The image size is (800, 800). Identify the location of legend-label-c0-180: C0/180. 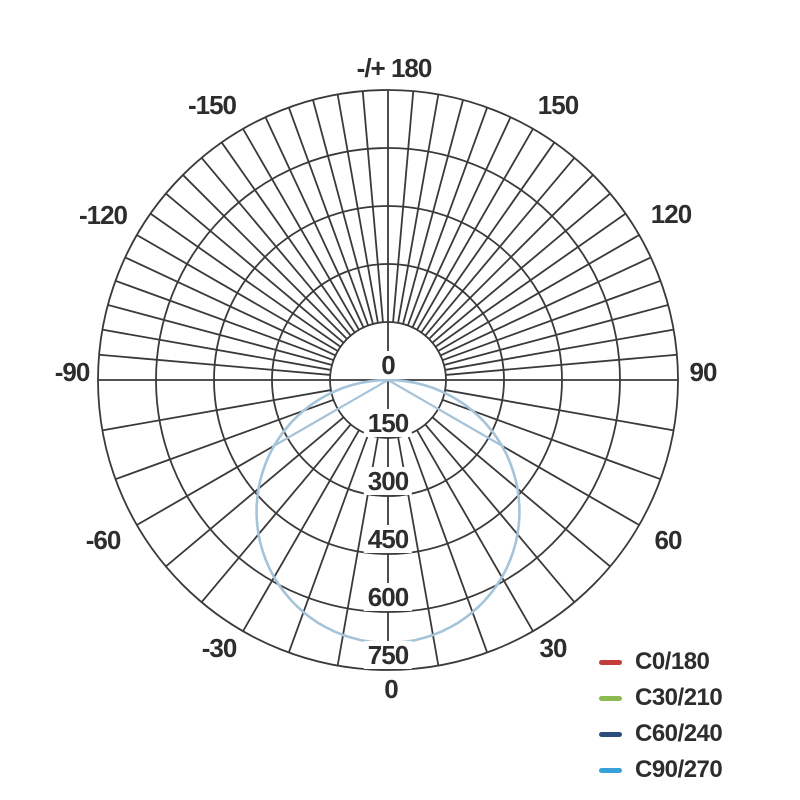
(672, 661).